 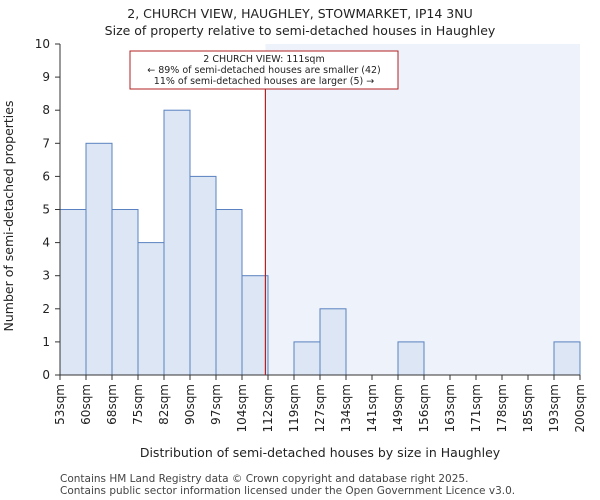 I want to click on bar-149sqm, so click(x=411, y=358).